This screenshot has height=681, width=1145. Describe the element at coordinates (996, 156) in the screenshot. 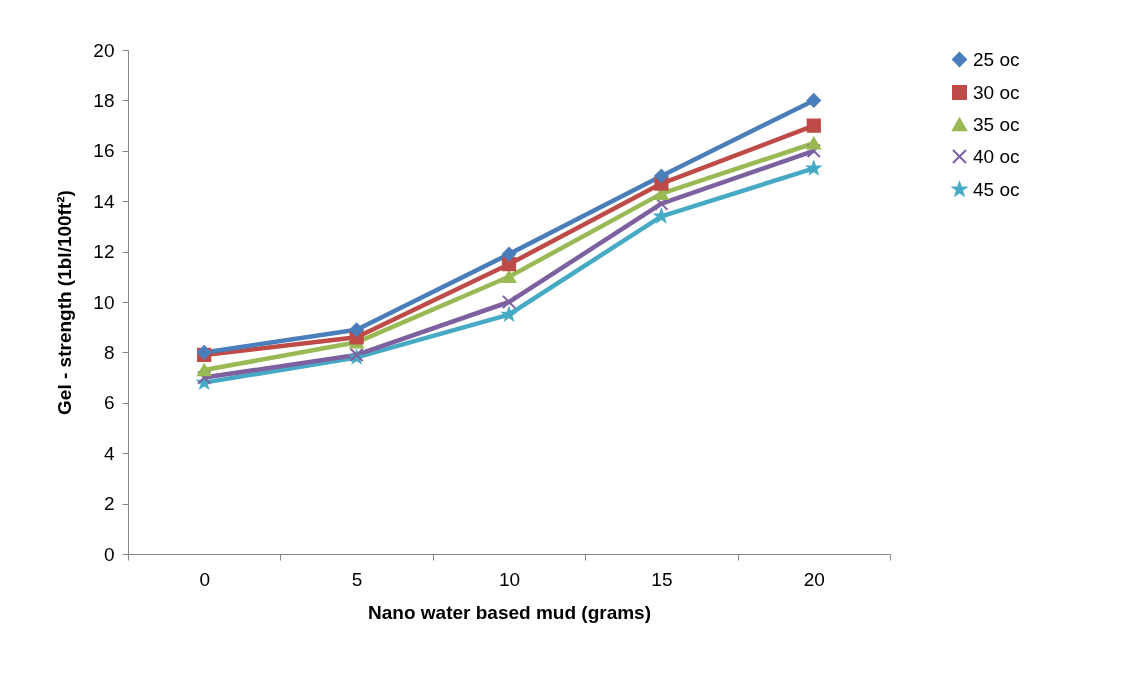

I see `legend-label: 40 oc` at that location.